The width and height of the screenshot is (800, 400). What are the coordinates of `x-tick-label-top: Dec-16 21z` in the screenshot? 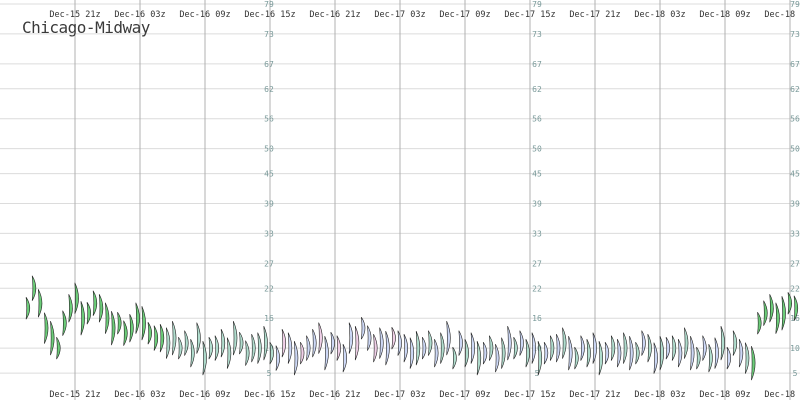 It's located at (334, 15).